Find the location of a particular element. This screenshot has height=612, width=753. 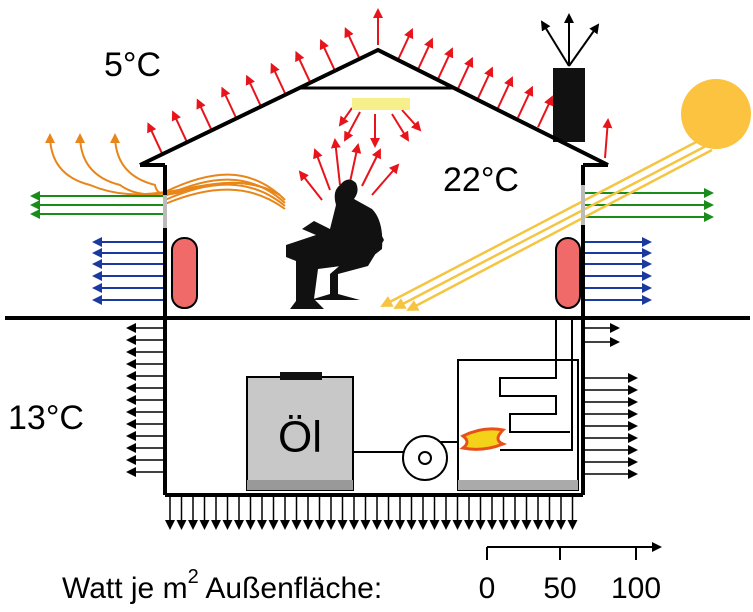

blower-hub is located at coordinates (425, 458).